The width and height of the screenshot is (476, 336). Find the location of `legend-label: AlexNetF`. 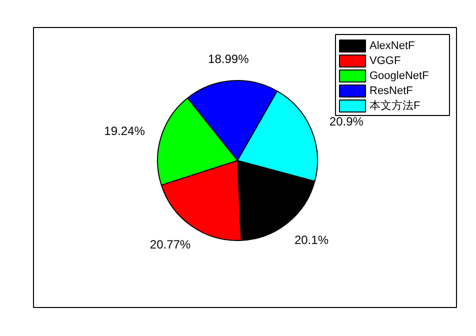

legend-label: AlexNetF is located at coordinates (393, 46).